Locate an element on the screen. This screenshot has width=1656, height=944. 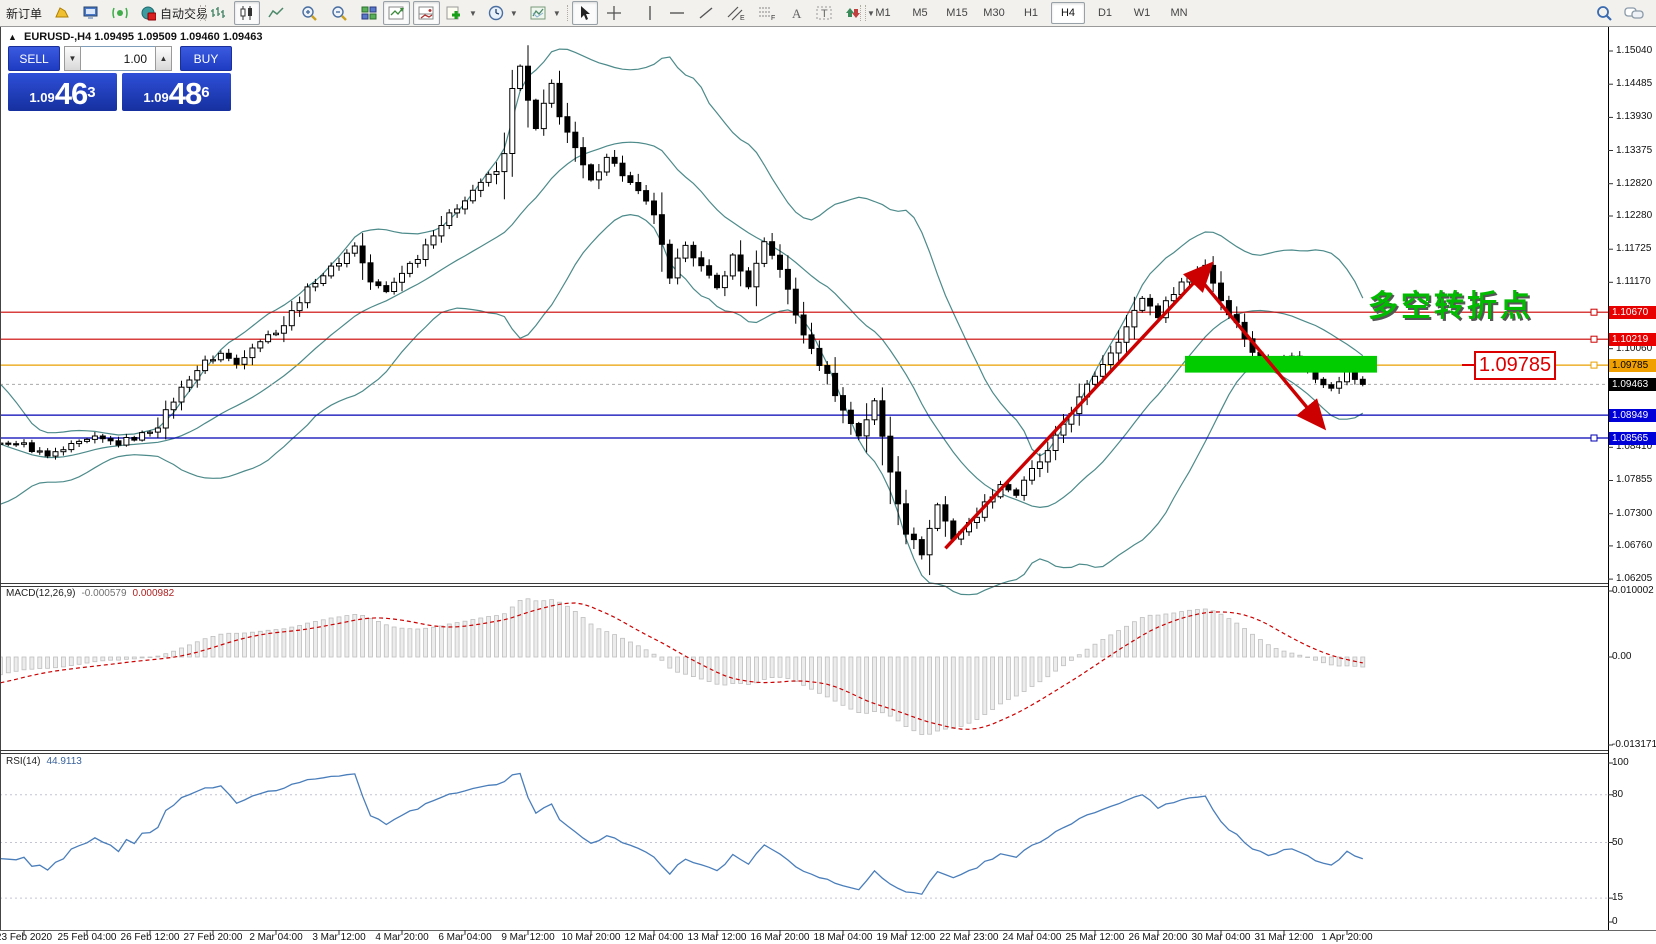
buy-price-main: 48 is located at coordinates (185, 93).